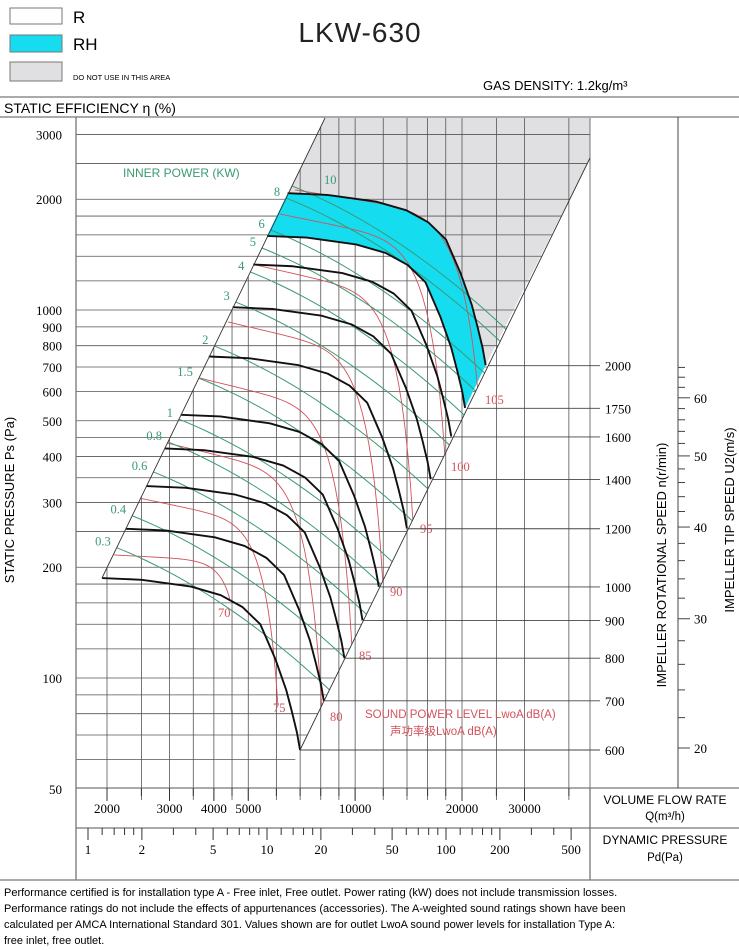 The width and height of the screenshot is (739, 950). Describe the element at coordinates (119, 510) in the screenshot. I see `power-label: 0.4` at that location.